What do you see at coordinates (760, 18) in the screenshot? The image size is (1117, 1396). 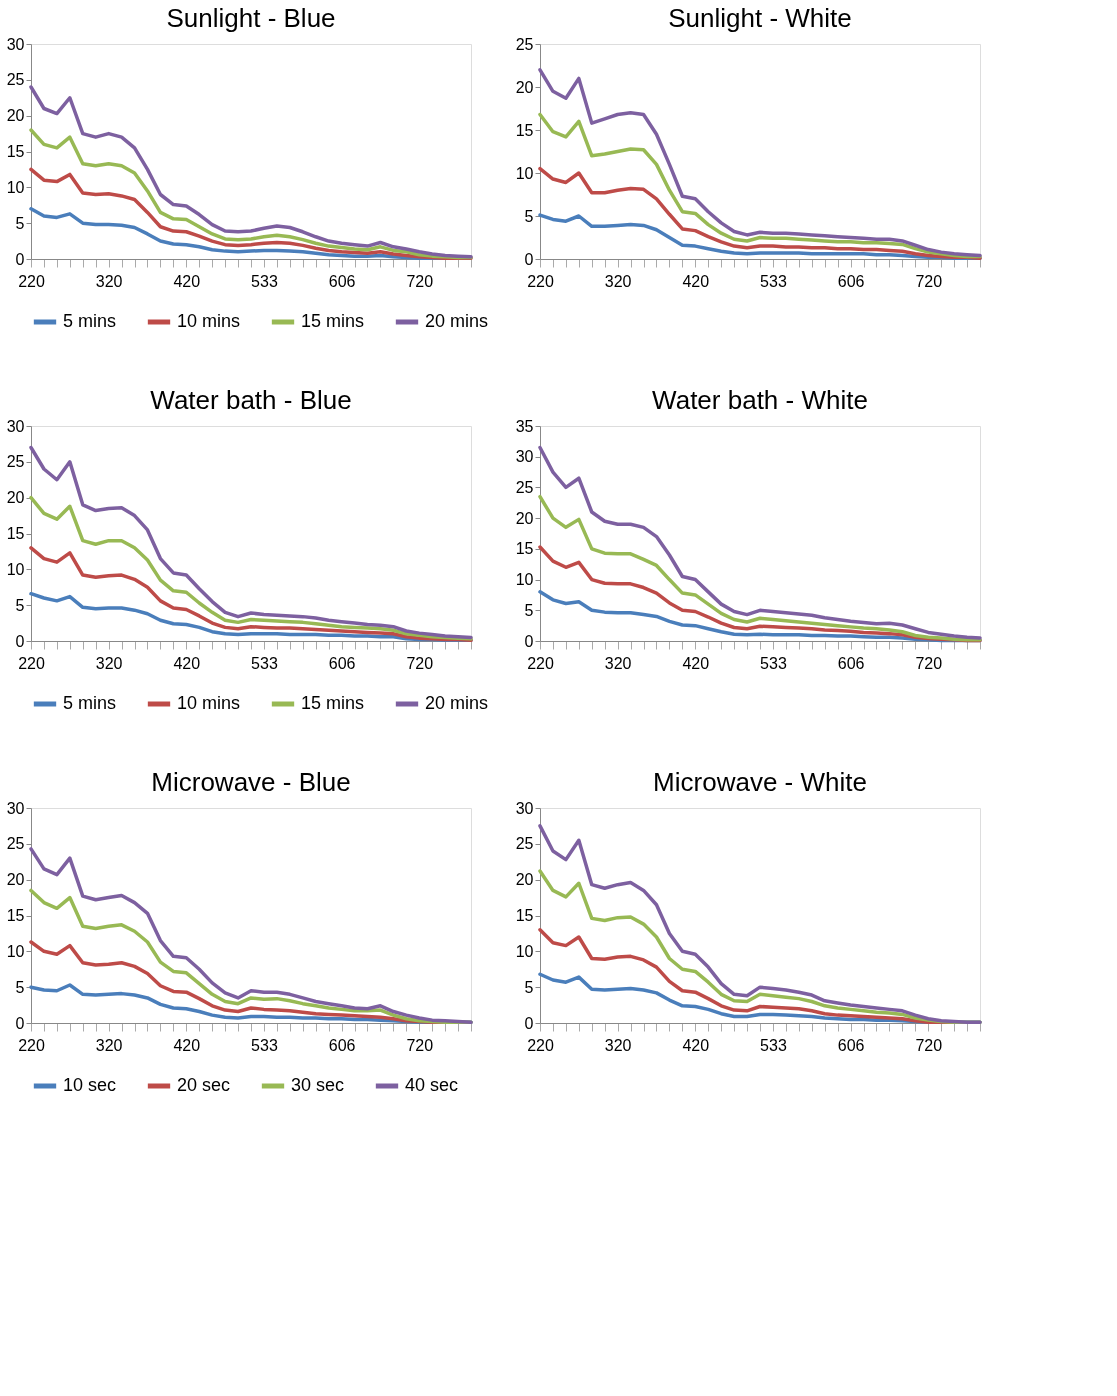 I see `chart-title: Sunlight - White` at bounding box center [760, 18].